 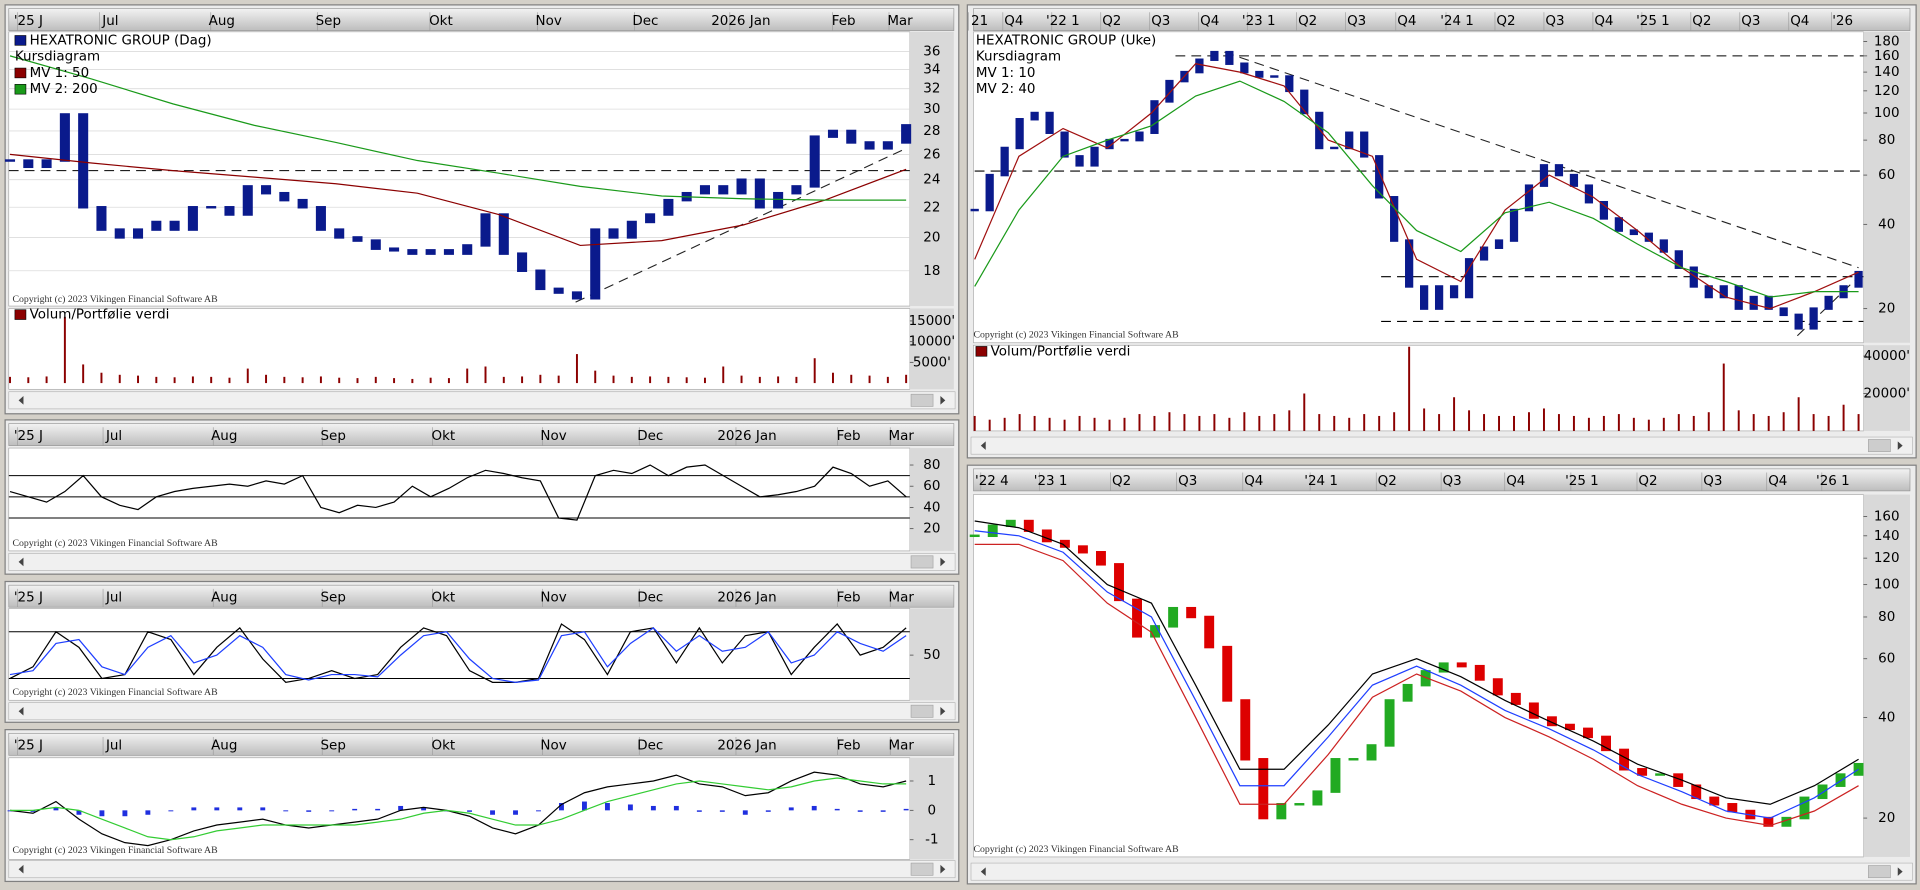 What do you see at coordinates (932, 342) in the screenshot?
I see `y-tick-label: 10000'` at bounding box center [932, 342].